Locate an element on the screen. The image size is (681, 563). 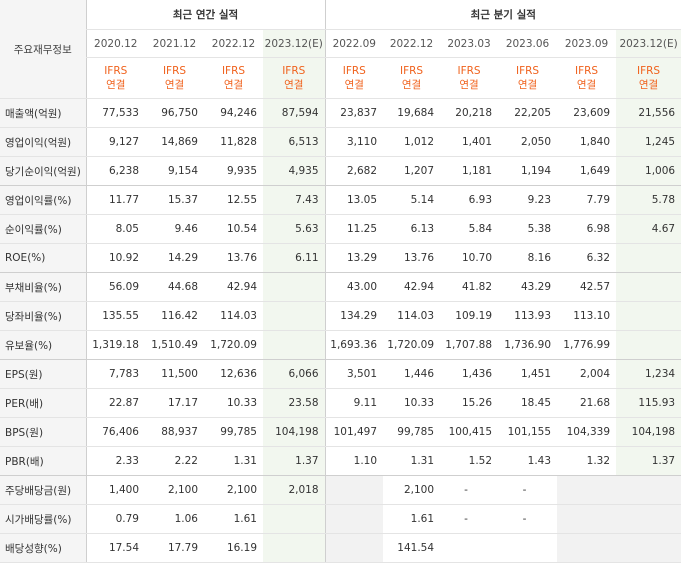
table-cell: 21.68 is located at coordinates (587, 403).